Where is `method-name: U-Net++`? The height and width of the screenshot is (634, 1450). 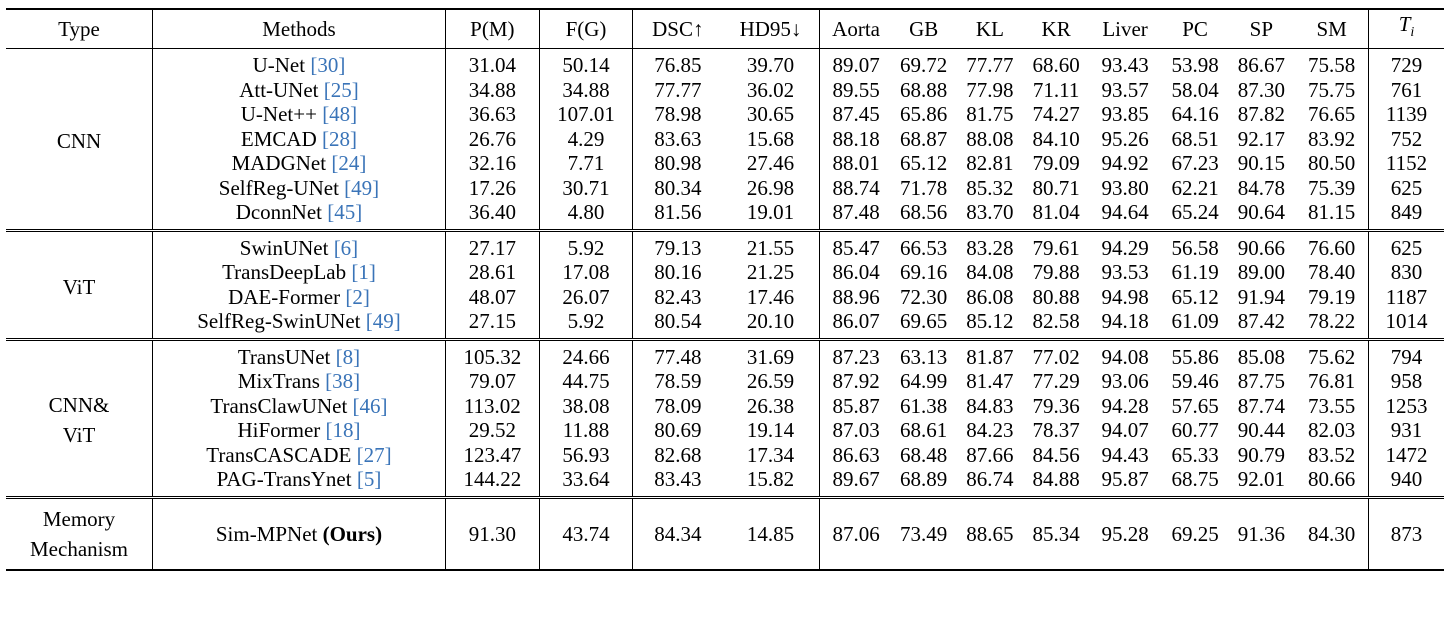 method-name: U-Net++ is located at coordinates (278, 114).